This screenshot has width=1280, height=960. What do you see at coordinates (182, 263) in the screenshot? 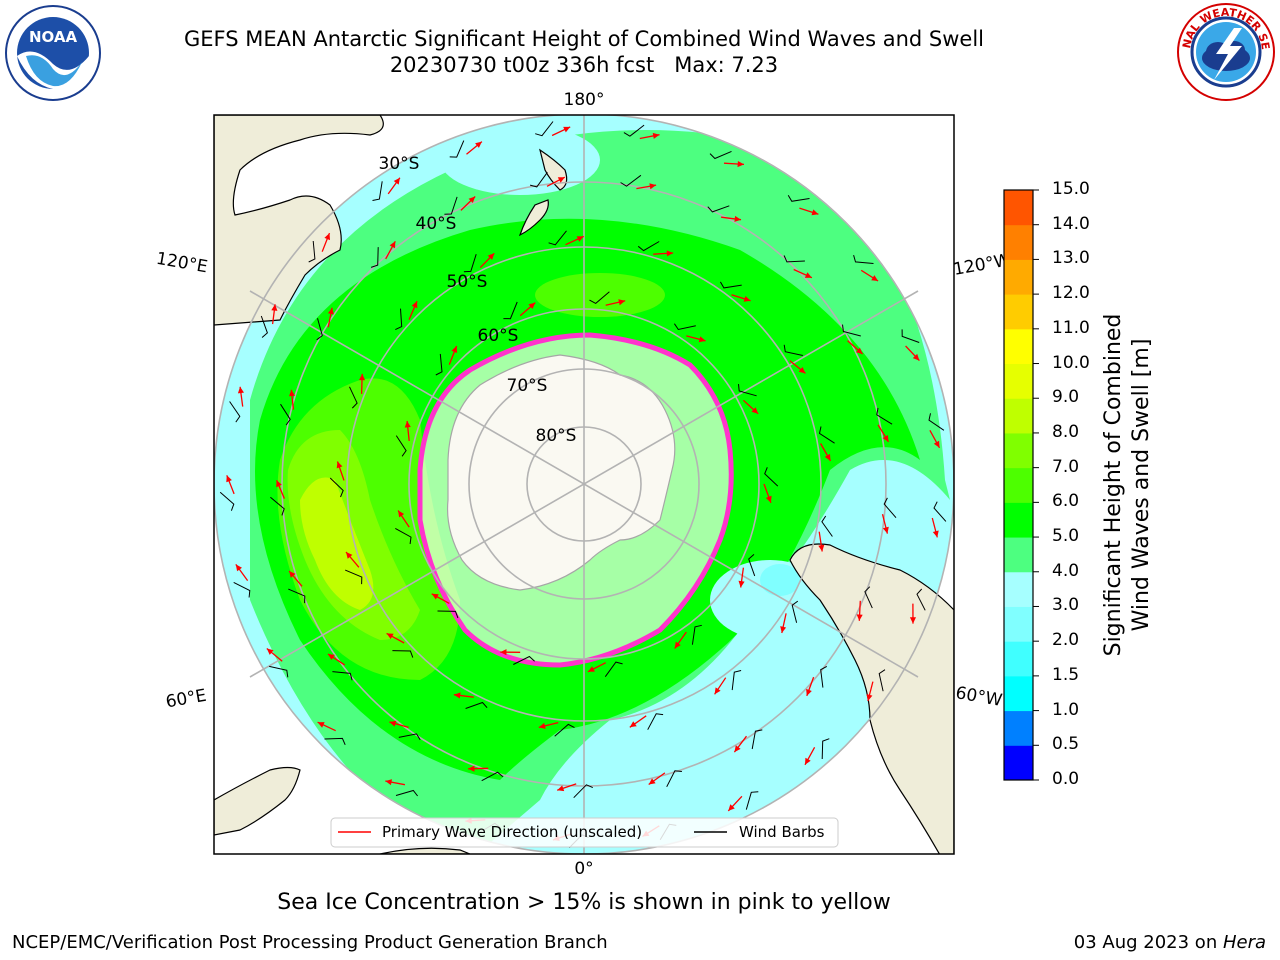
I see `lon-label-120e: 120°E` at bounding box center [182, 263].